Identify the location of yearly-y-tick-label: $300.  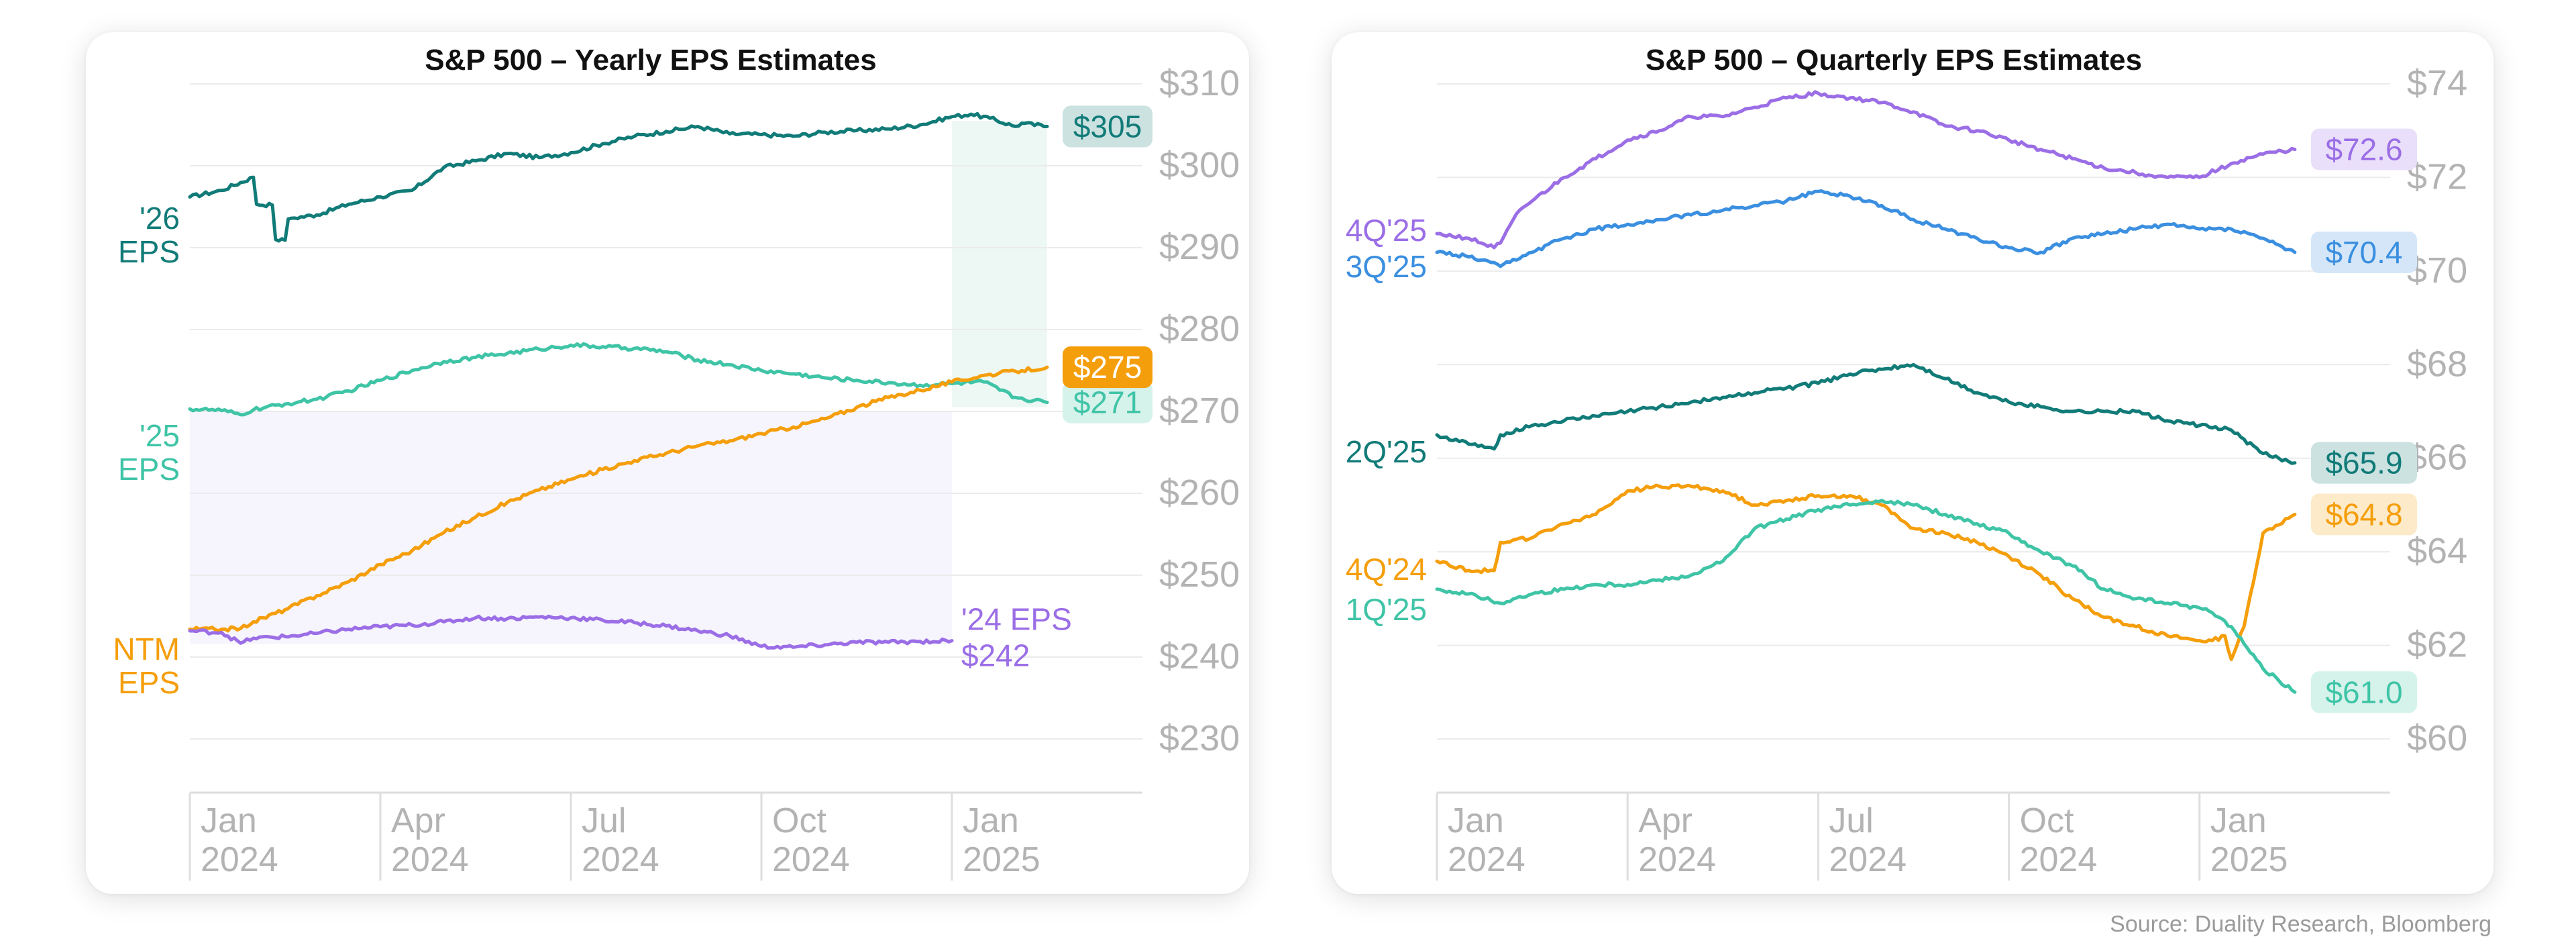
(1199, 165).